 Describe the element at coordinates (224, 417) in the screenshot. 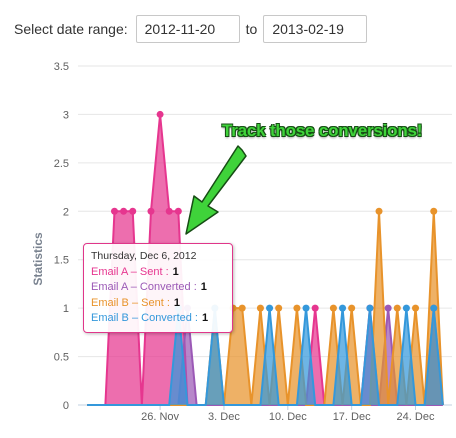

I see `x-tick-label: 3. Dec` at that location.